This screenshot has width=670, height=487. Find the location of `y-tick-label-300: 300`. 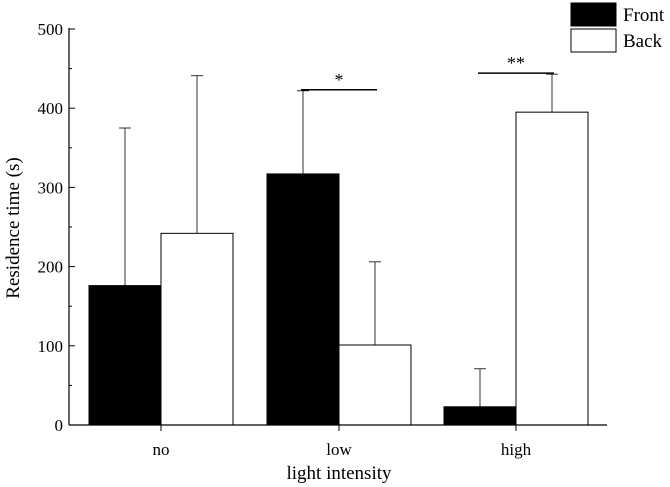

y-tick-label-300: 300 is located at coordinates (51, 187).